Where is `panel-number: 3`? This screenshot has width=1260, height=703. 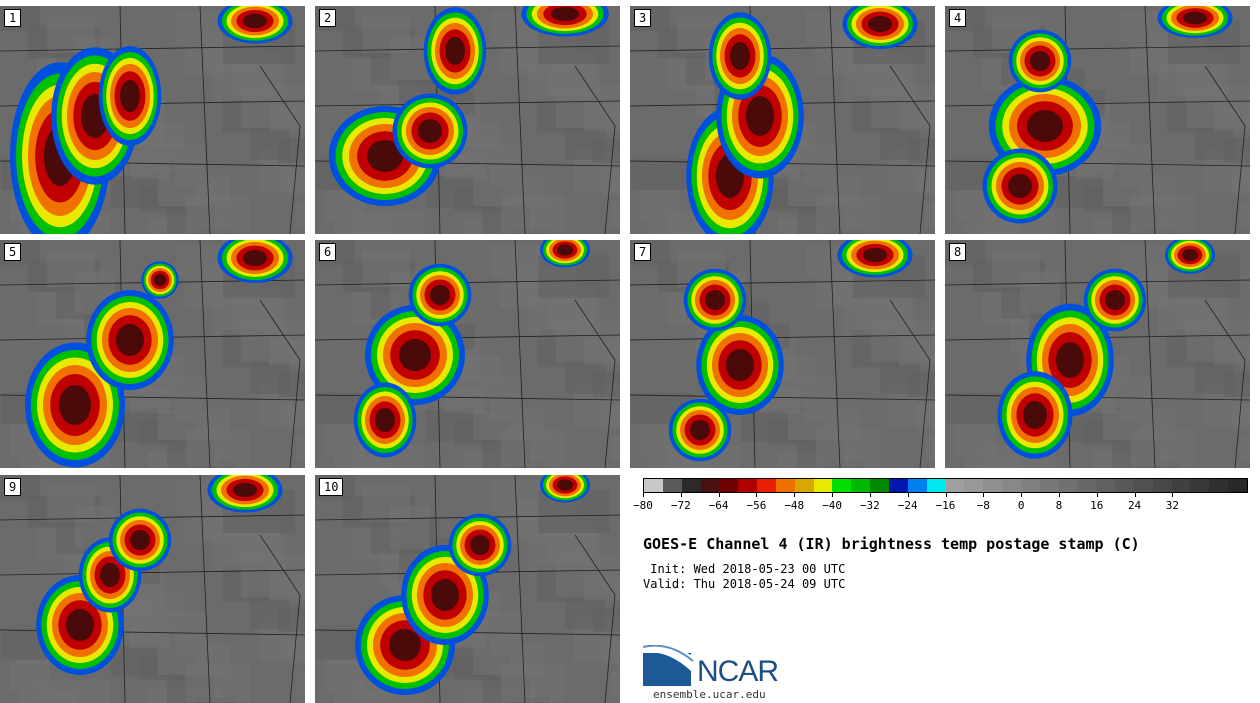
panel-number: 3 is located at coordinates (643, 18).